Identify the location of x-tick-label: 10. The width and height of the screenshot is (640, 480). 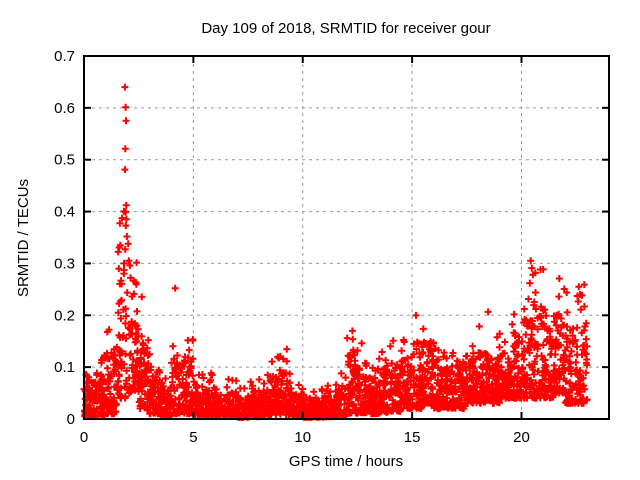
(302, 437).